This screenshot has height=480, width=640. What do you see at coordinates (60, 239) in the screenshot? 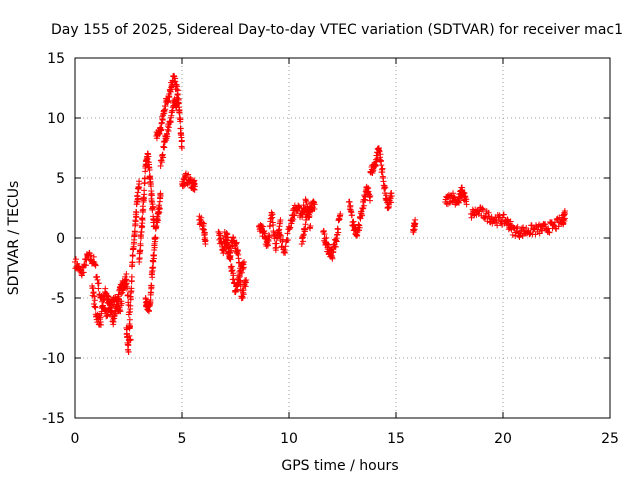
I see `y-tick-label: 0` at bounding box center [60, 239].